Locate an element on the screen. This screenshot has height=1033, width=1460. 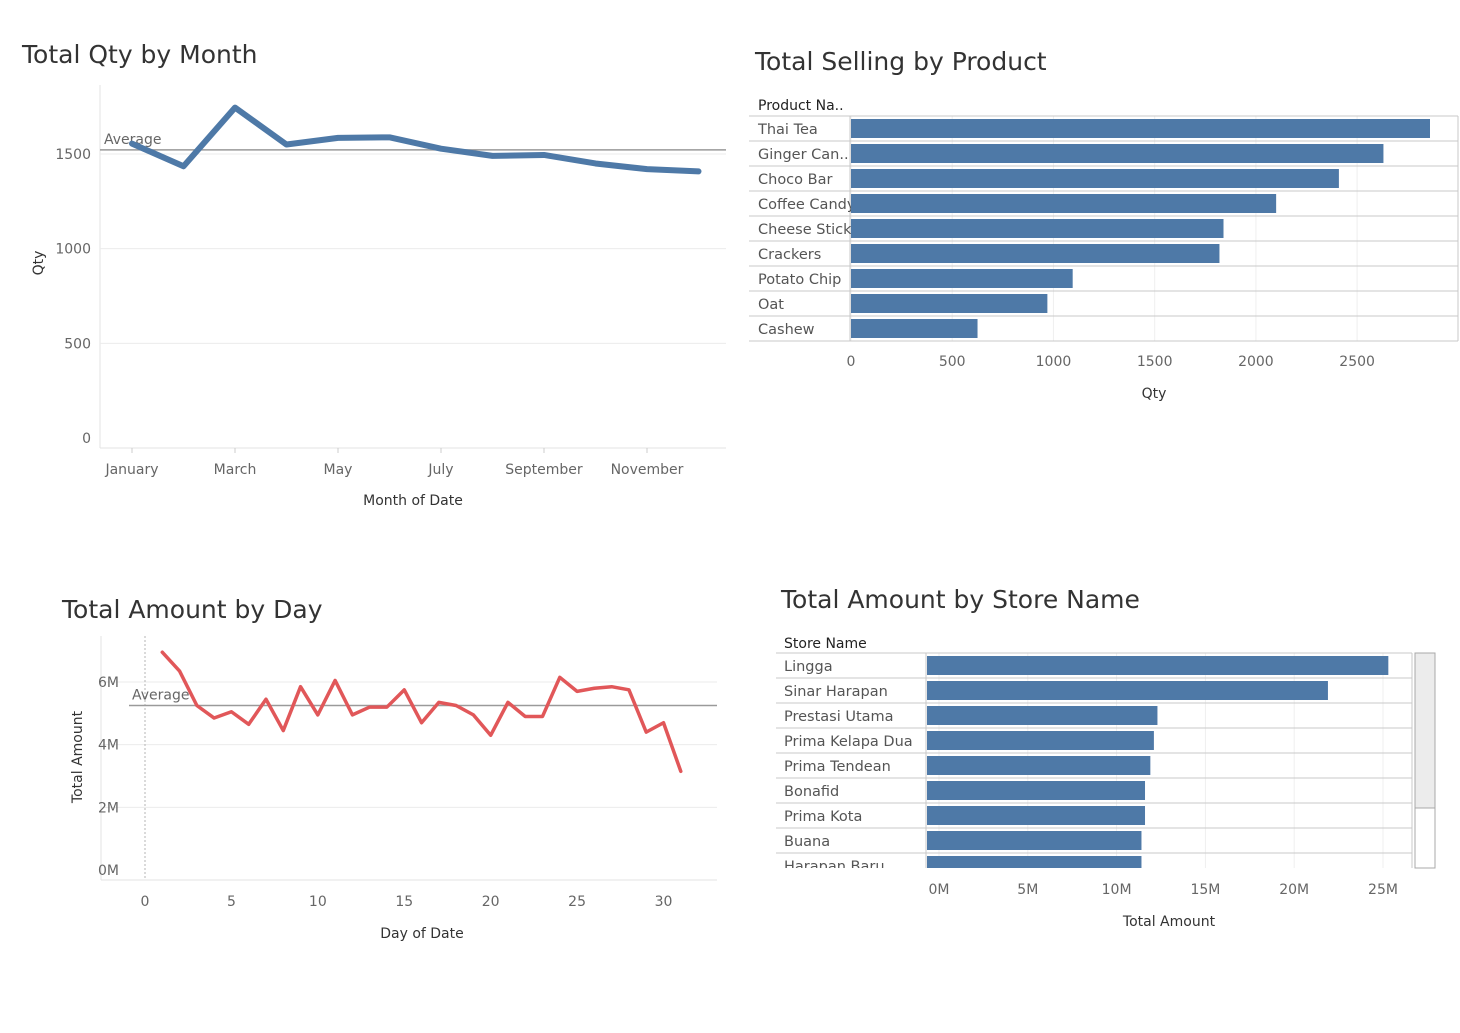
category-label: Prestasi Utama is located at coordinates (839, 717).